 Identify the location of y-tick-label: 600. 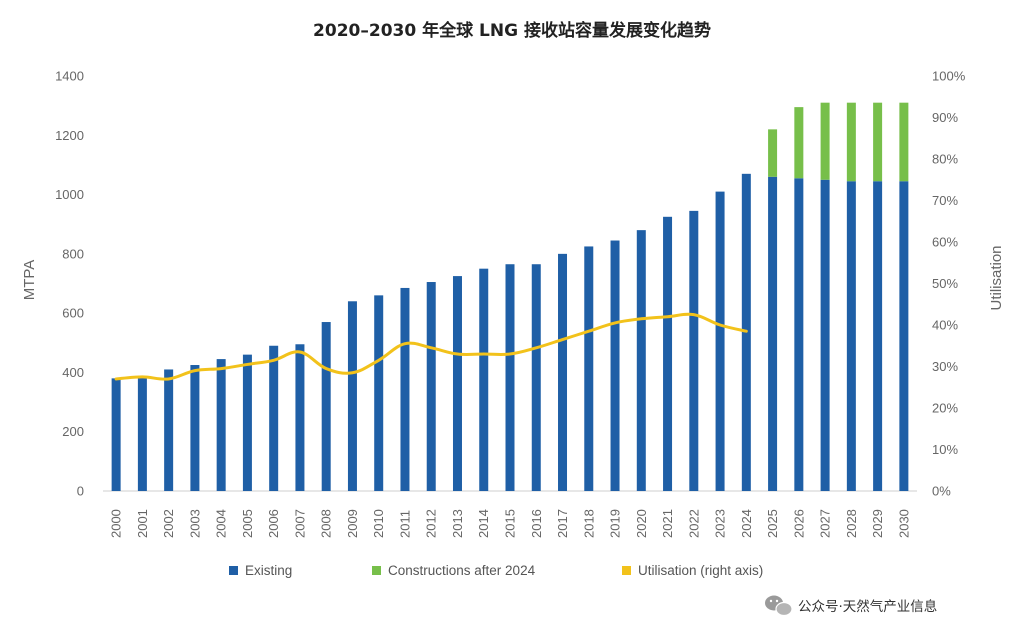
(73, 313).